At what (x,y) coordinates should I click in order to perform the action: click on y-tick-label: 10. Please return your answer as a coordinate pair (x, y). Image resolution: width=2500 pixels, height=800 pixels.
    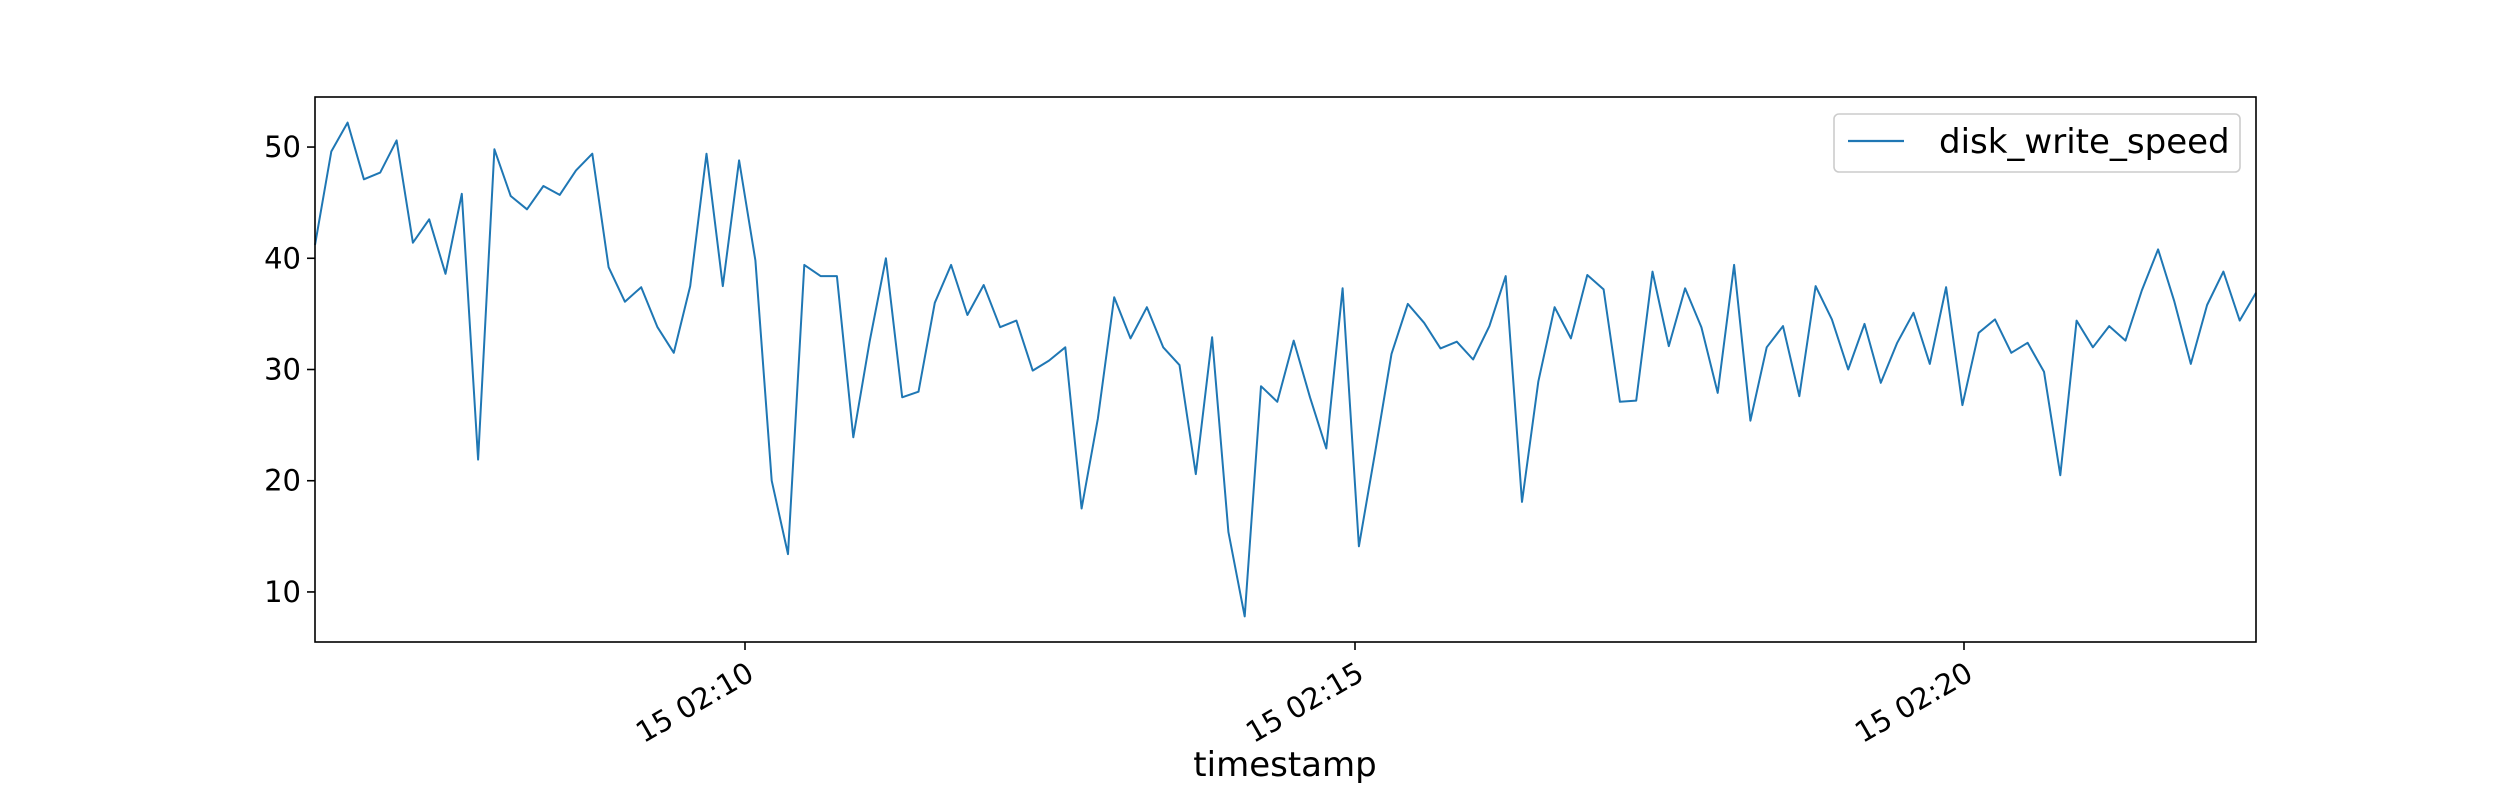
    Looking at the image, I should click on (282, 592).